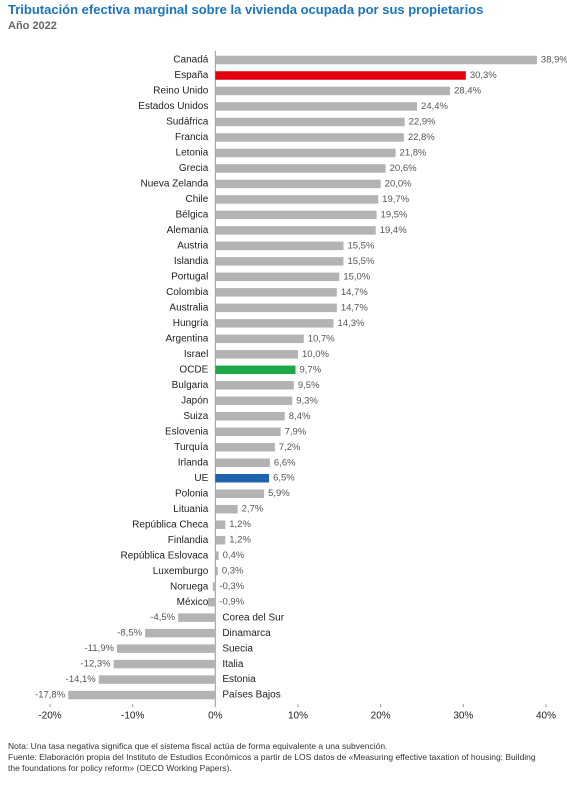  What do you see at coordinates (192, 153) in the screenshot?
I see `category-label: Letonia` at bounding box center [192, 153].